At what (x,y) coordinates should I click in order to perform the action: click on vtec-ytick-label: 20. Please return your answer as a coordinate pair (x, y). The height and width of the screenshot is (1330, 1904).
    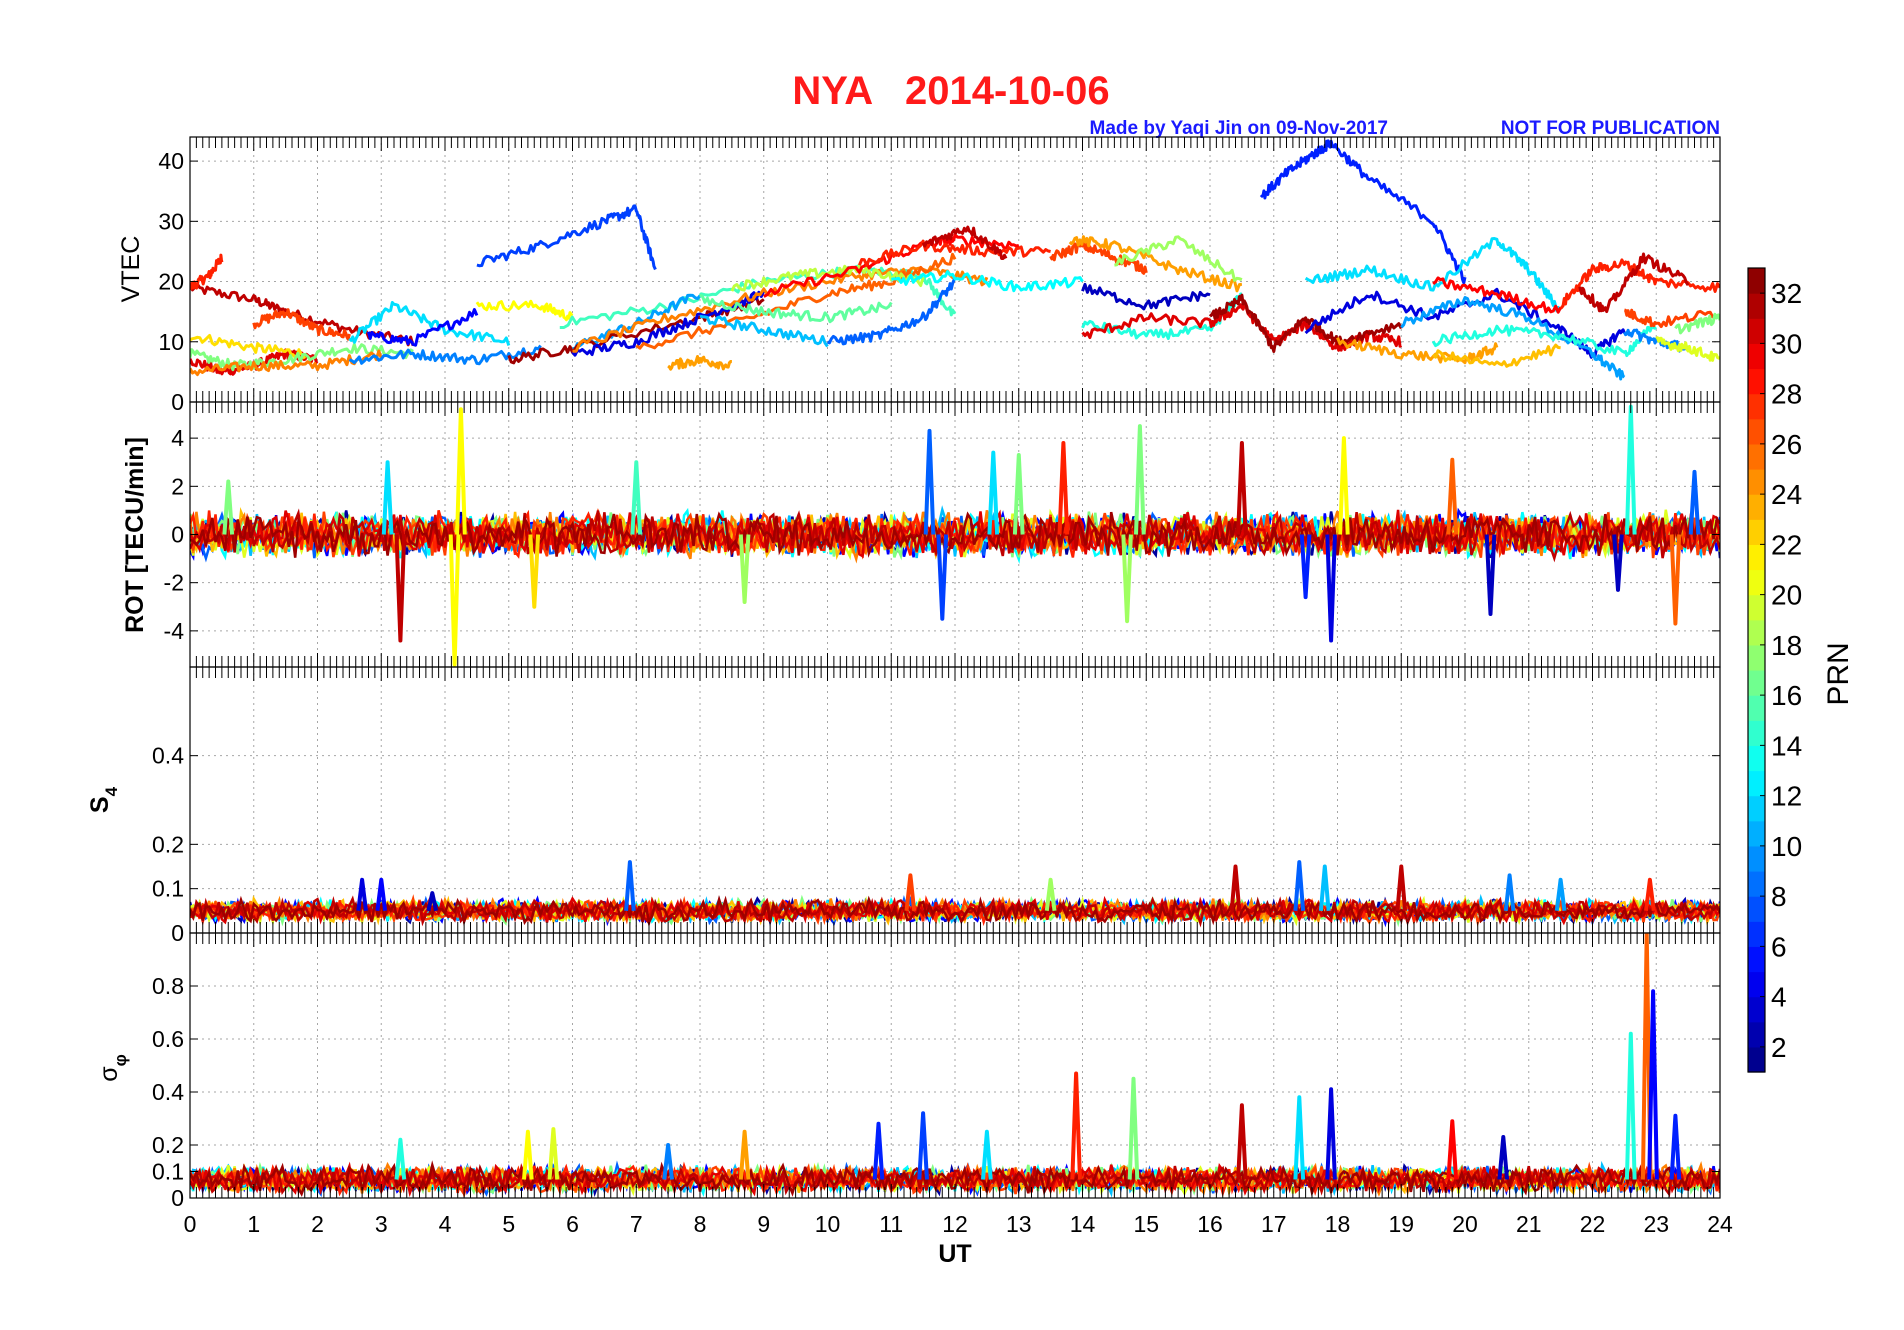
    Looking at the image, I should click on (171, 282).